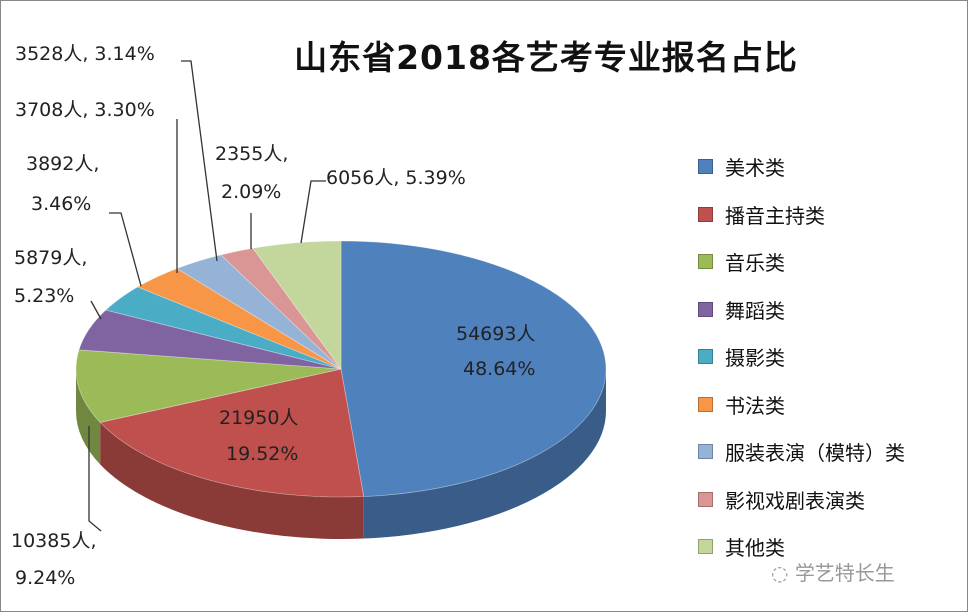 The image size is (968, 612). What do you see at coordinates (396, 178) in the screenshot?
I see `data-label-other: 6056人, 5.39%` at bounding box center [396, 178].